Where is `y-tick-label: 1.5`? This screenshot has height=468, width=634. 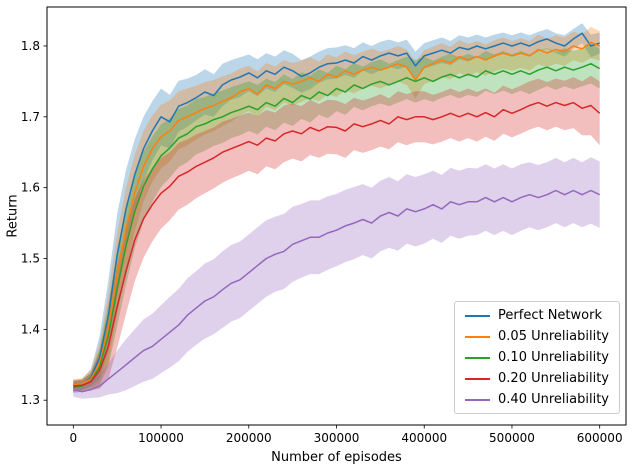
y-tick-label: 1.5 is located at coordinates (30, 259).